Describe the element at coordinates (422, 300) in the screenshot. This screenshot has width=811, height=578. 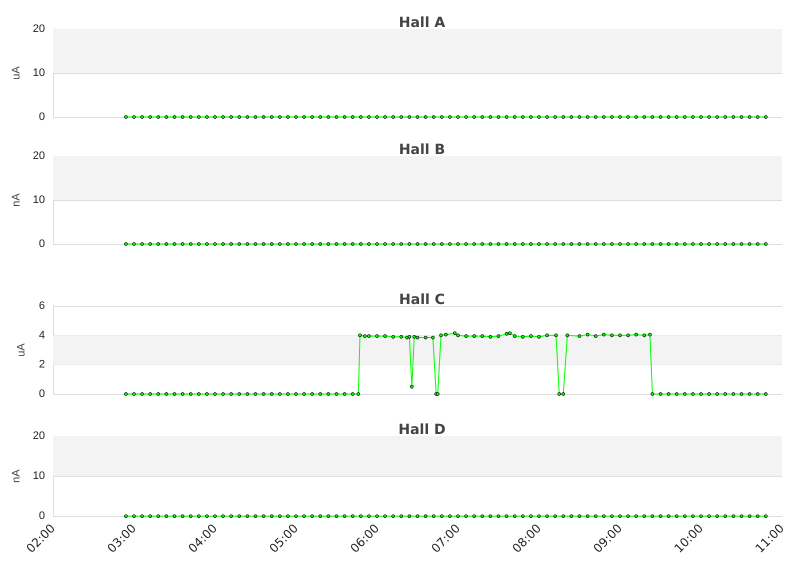
I see `chart-title: Hall C` at that location.